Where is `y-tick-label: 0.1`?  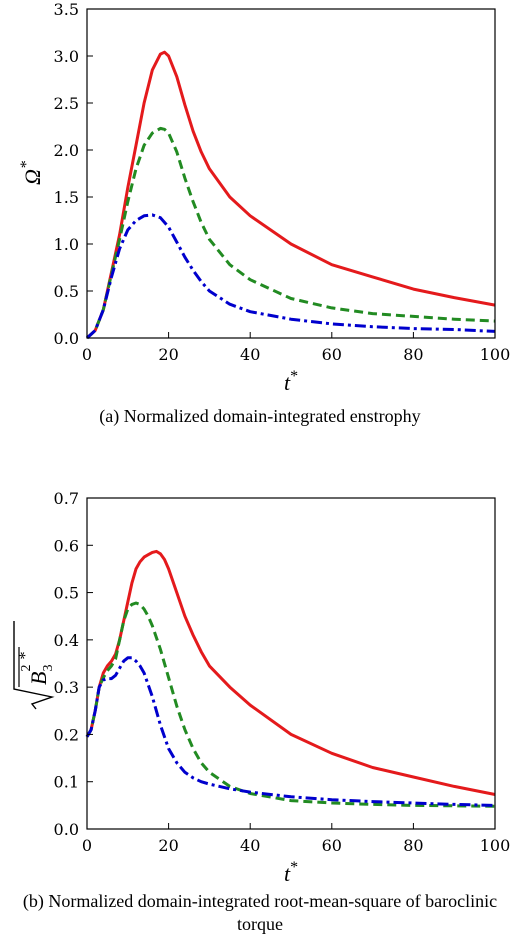
y-tick-label: 0.1 is located at coordinates (66, 782).